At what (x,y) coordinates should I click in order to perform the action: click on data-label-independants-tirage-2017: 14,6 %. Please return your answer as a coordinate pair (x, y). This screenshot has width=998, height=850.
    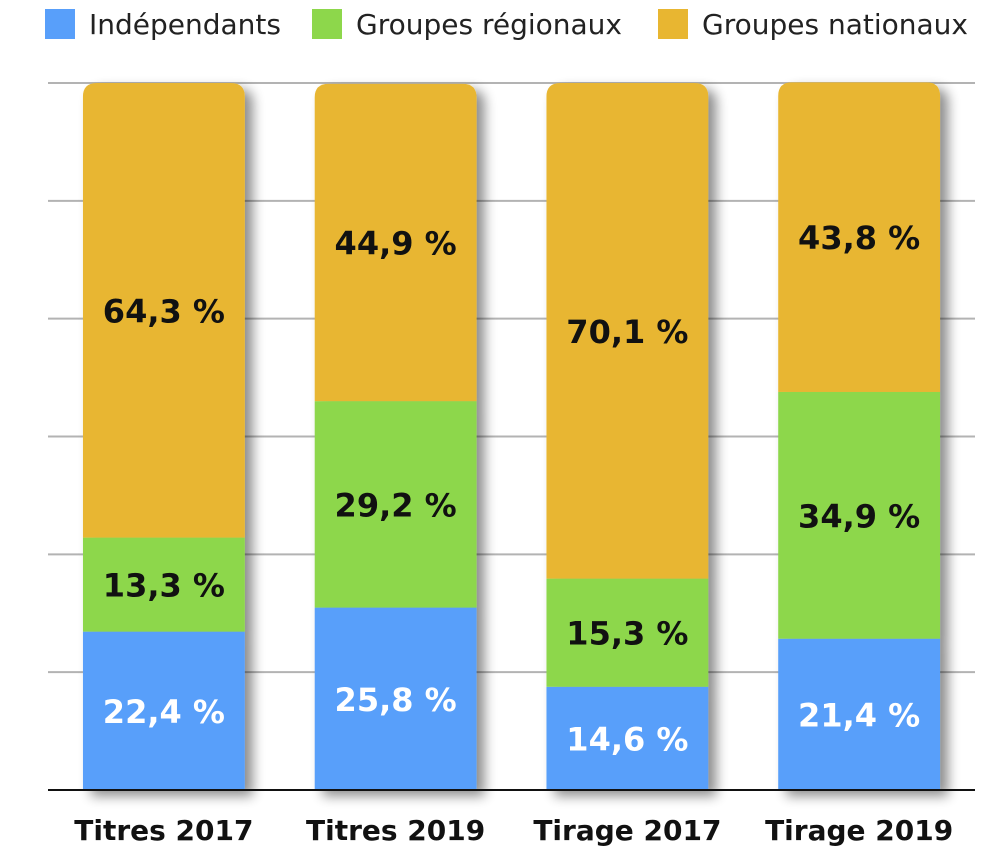
    Looking at the image, I should click on (627, 739).